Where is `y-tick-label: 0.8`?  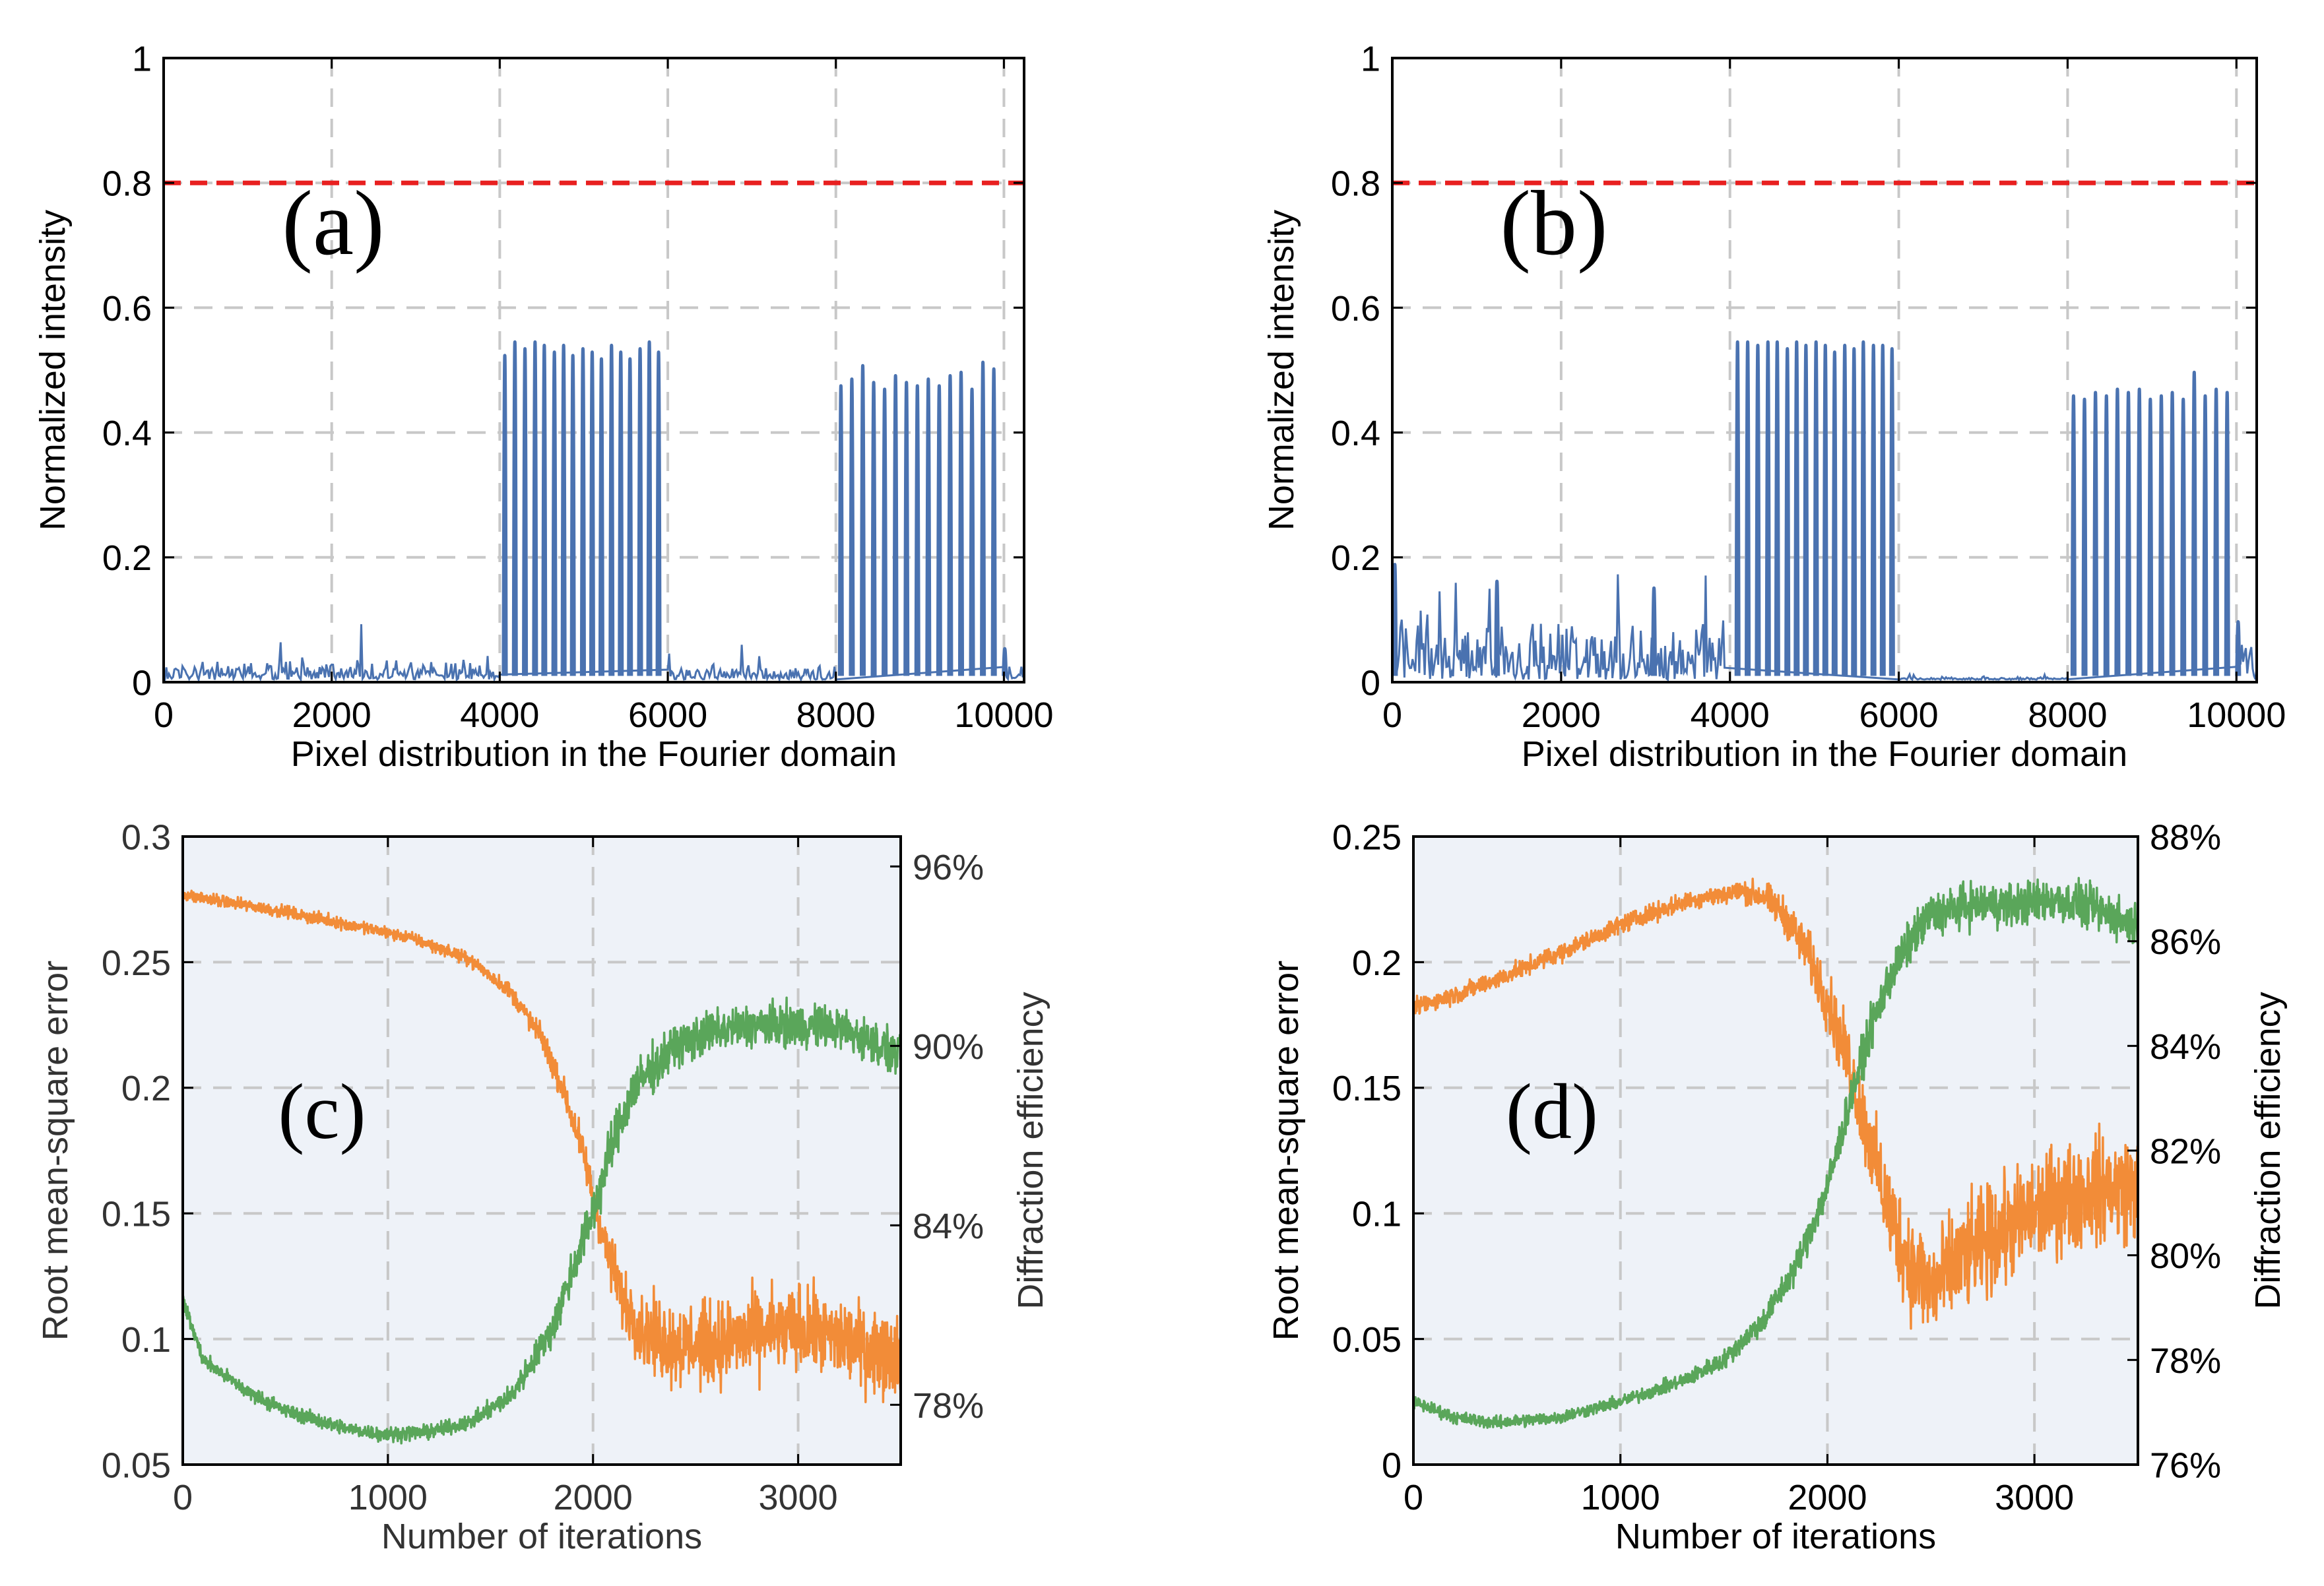
y-tick-label: 0.8 is located at coordinates (1355, 184).